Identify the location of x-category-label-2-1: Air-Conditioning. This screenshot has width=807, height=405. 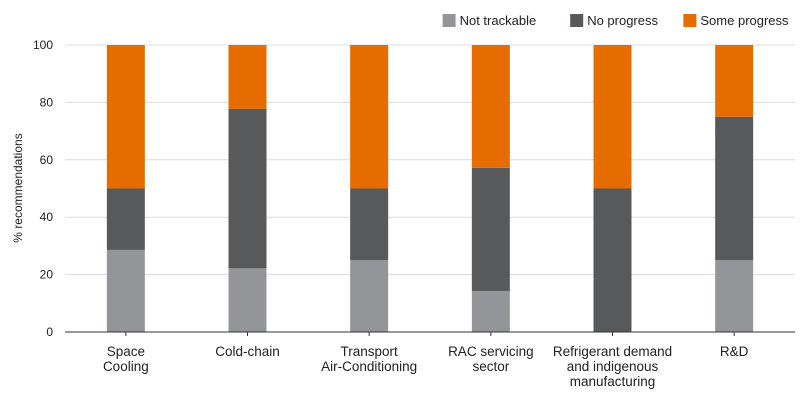
(369, 366).